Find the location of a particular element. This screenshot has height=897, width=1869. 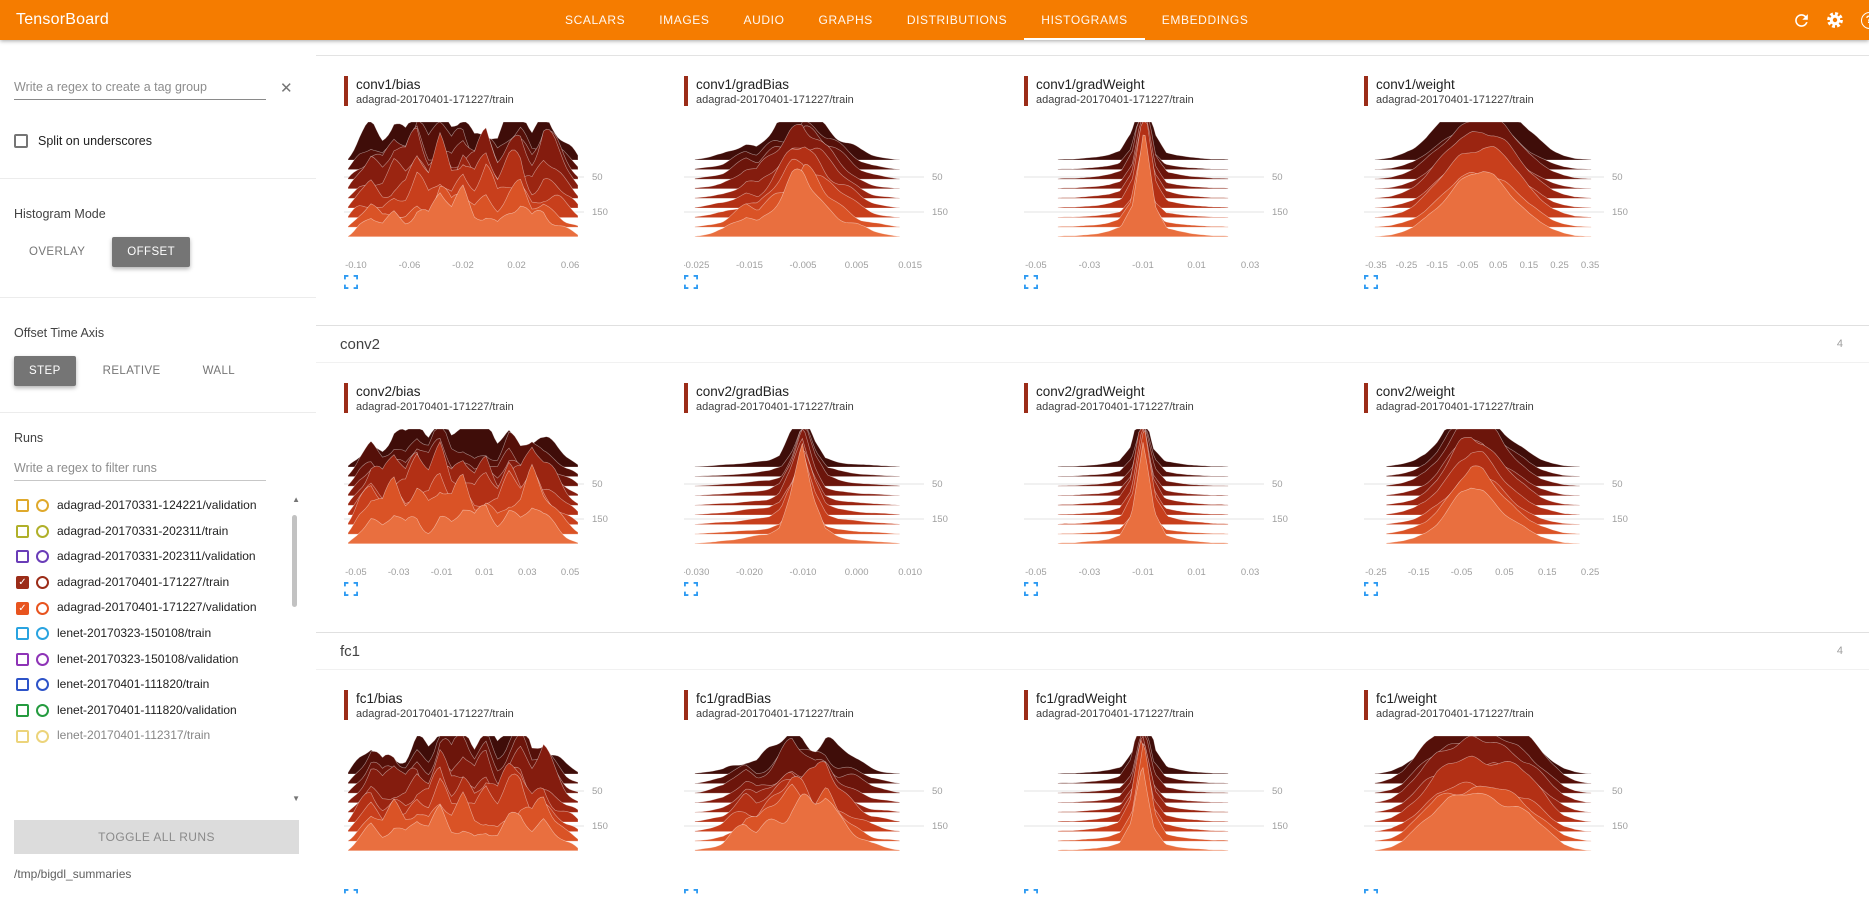

offset-axis-relative-button: RELATIVE is located at coordinates (131, 371).